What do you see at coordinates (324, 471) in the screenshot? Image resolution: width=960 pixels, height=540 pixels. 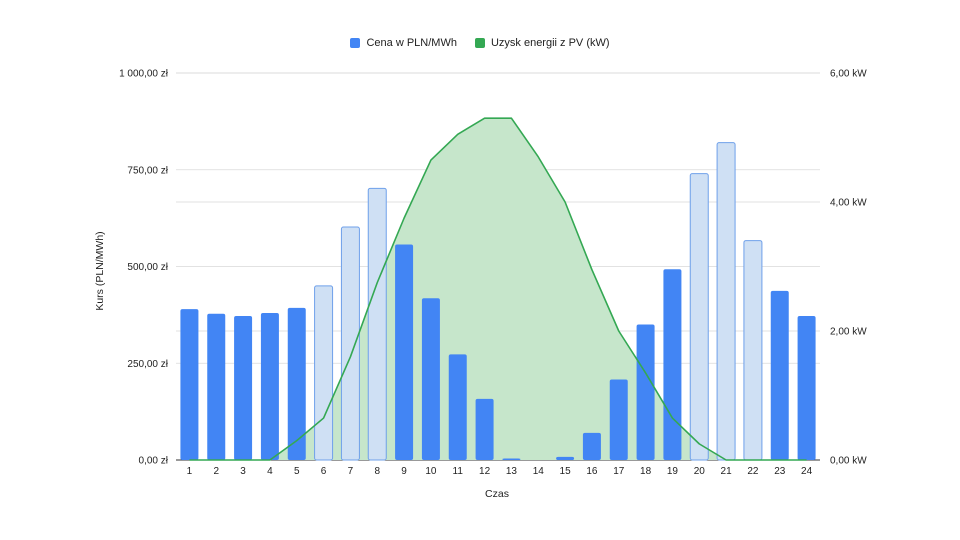 I see `x-tick-label: 6` at bounding box center [324, 471].